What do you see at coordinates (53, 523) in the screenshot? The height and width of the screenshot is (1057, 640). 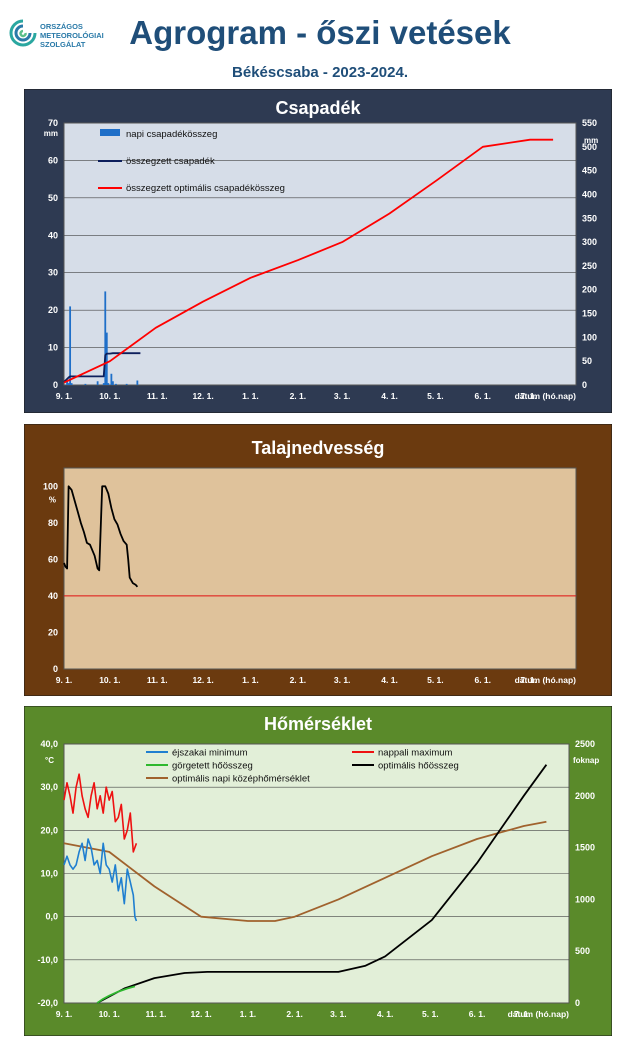 I see `y-tick-label: 80` at bounding box center [53, 523].